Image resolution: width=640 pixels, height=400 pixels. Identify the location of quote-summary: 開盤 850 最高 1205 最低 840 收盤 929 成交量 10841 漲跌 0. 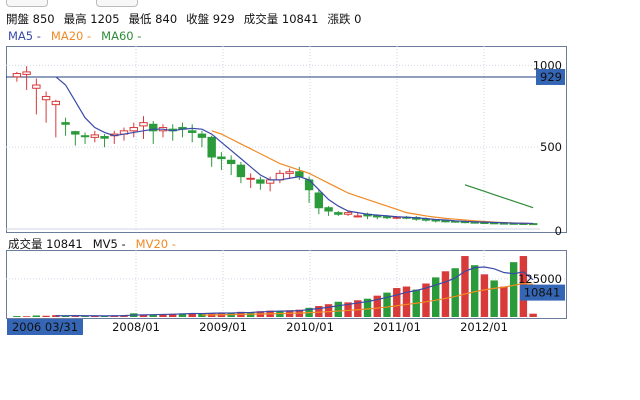
(188, 19).